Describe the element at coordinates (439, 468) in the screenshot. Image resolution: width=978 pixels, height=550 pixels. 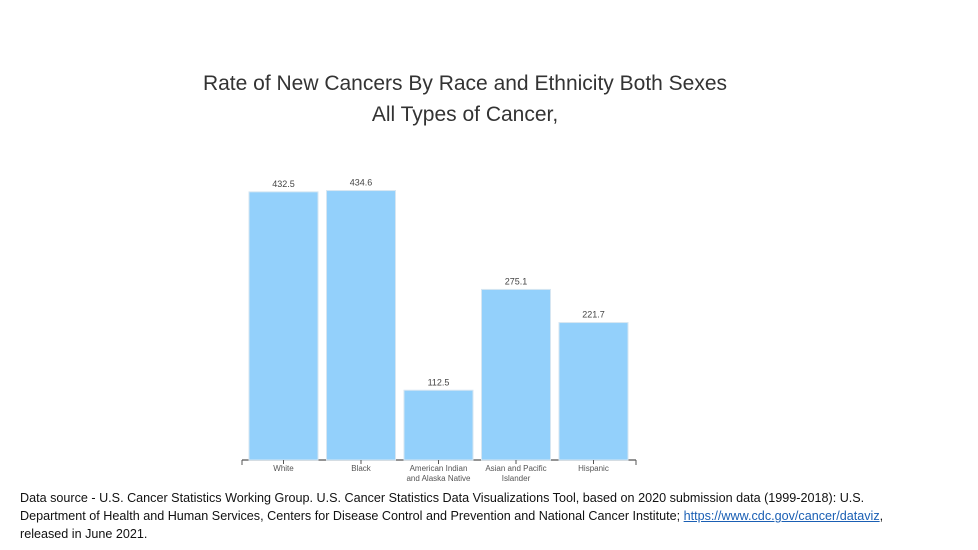
I see `x-tick-label: American Indian` at that location.